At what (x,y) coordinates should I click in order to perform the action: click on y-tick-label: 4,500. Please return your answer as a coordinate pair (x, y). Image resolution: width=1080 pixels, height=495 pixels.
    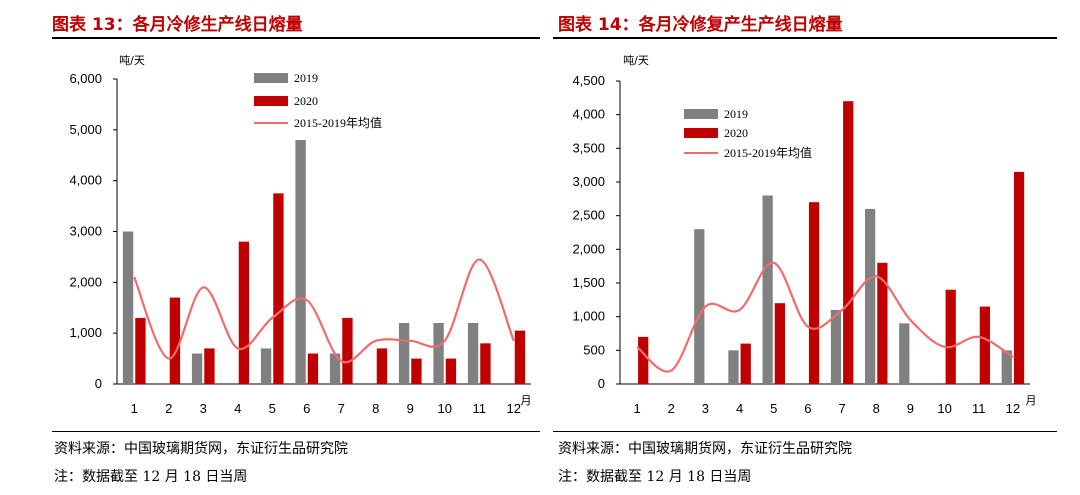
    Looking at the image, I should click on (588, 80).